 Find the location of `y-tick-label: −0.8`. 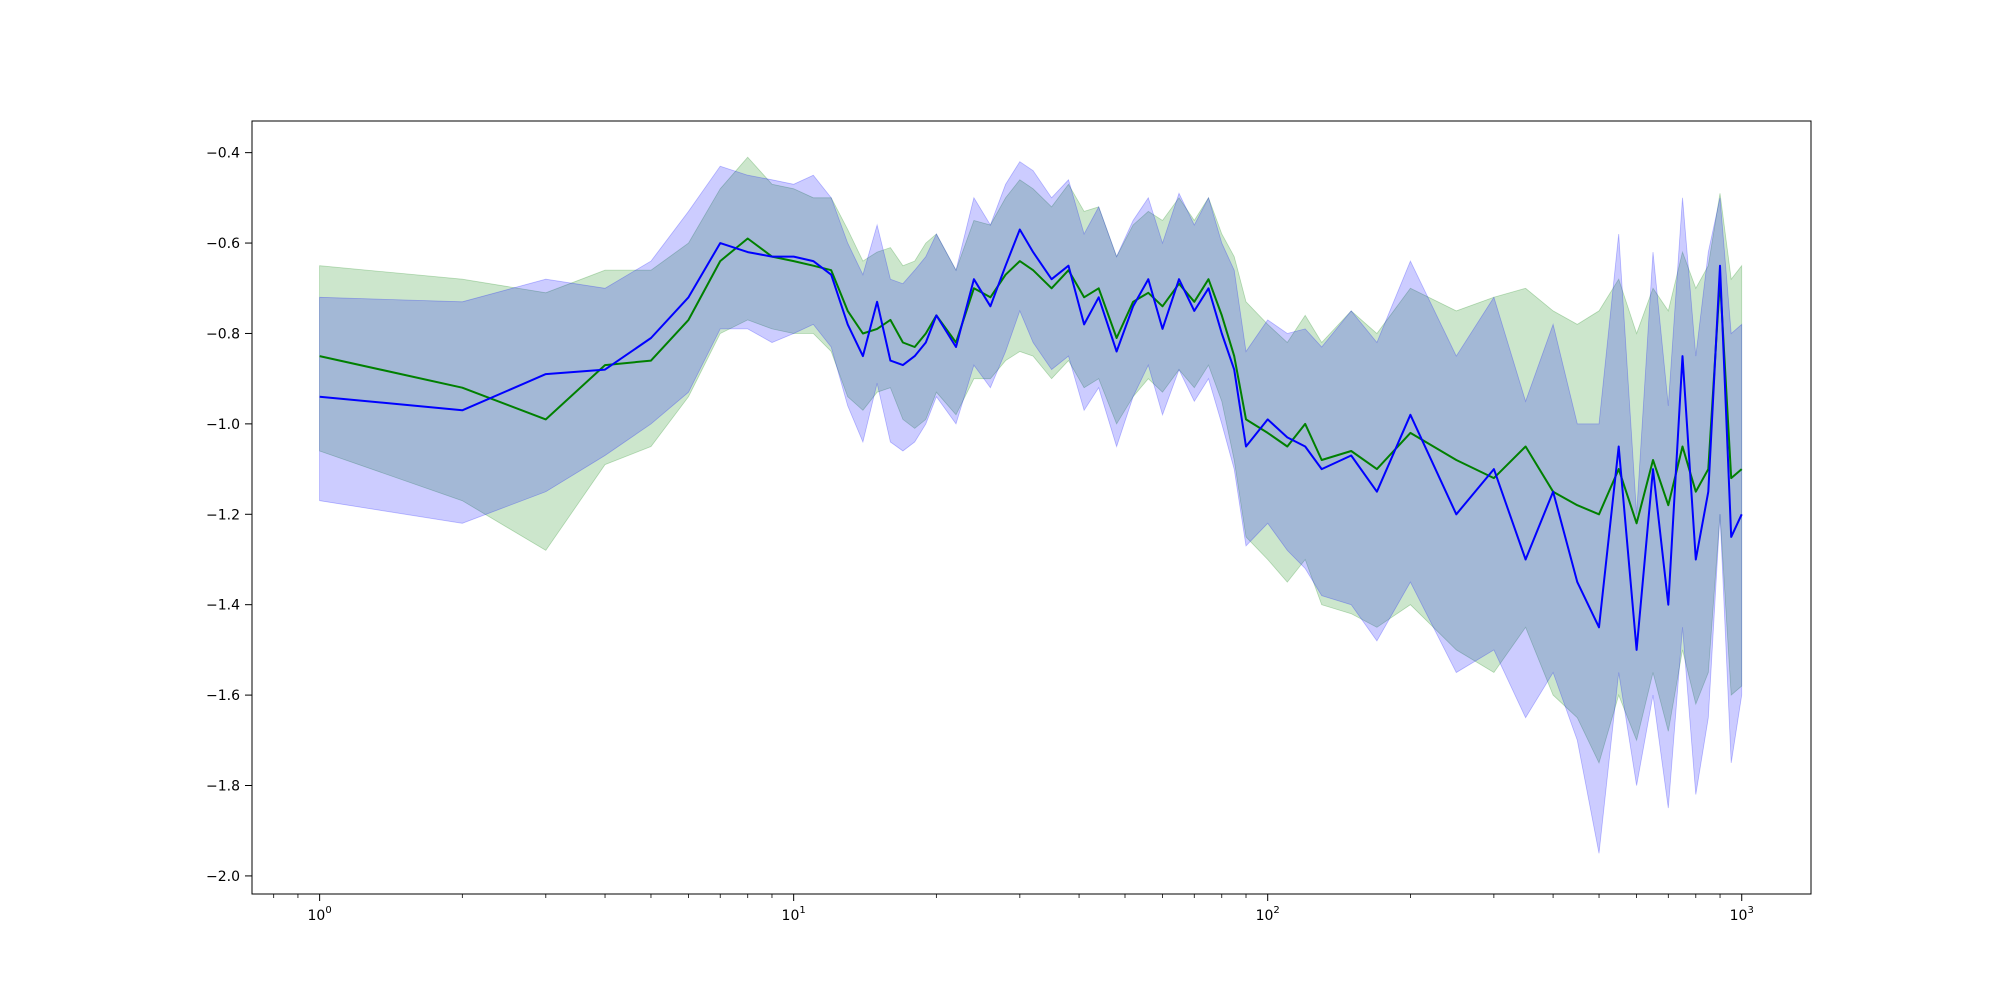

y-tick-label: −0.8 is located at coordinates (223, 334).